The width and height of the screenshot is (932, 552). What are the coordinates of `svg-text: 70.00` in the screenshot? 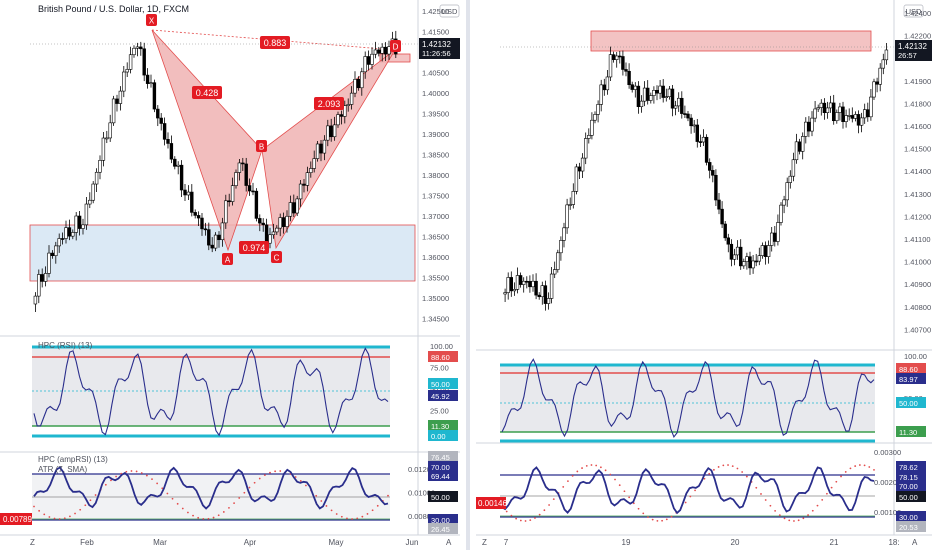 It's located at (908, 486).